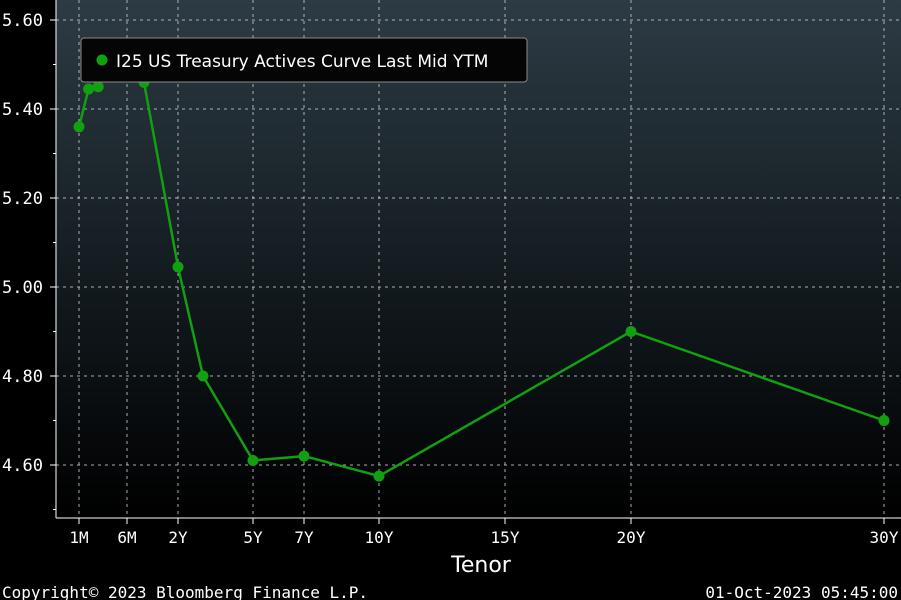 The height and width of the screenshot is (600, 901). What do you see at coordinates (102, 60) in the screenshot?
I see `legend-marker` at bounding box center [102, 60].